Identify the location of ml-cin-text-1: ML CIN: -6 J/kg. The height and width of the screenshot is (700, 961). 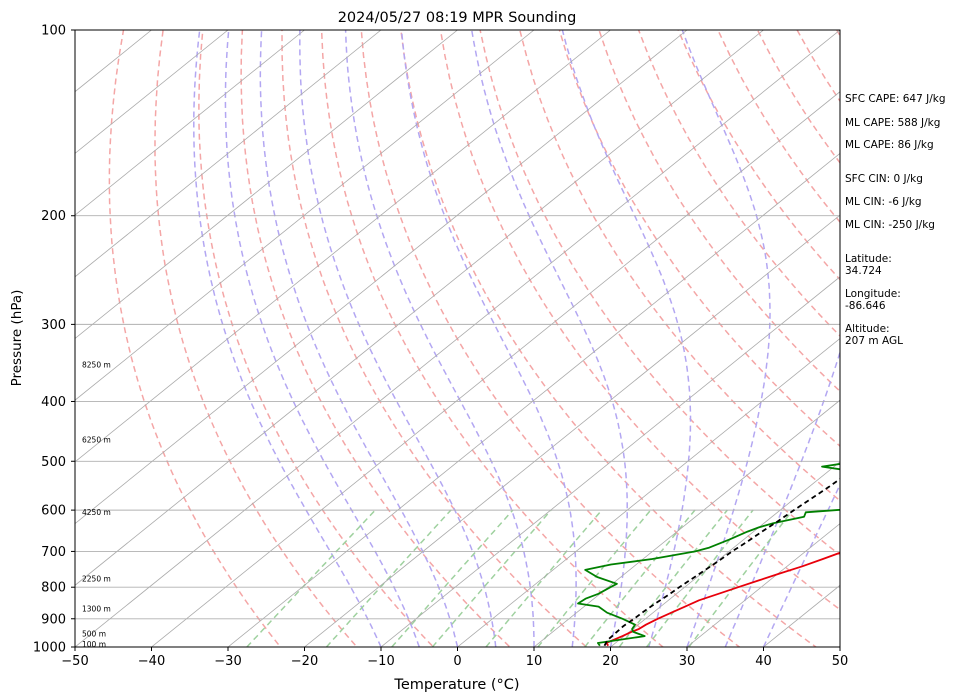
(883, 202).